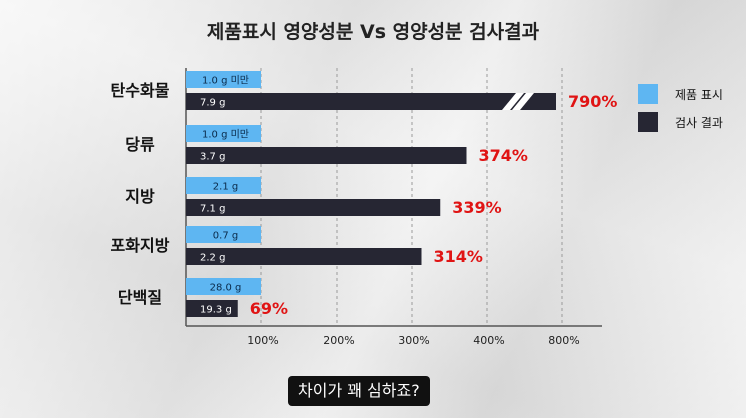 The image size is (746, 418). I want to click on bar-value-label: 28.0 g, so click(226, 288).